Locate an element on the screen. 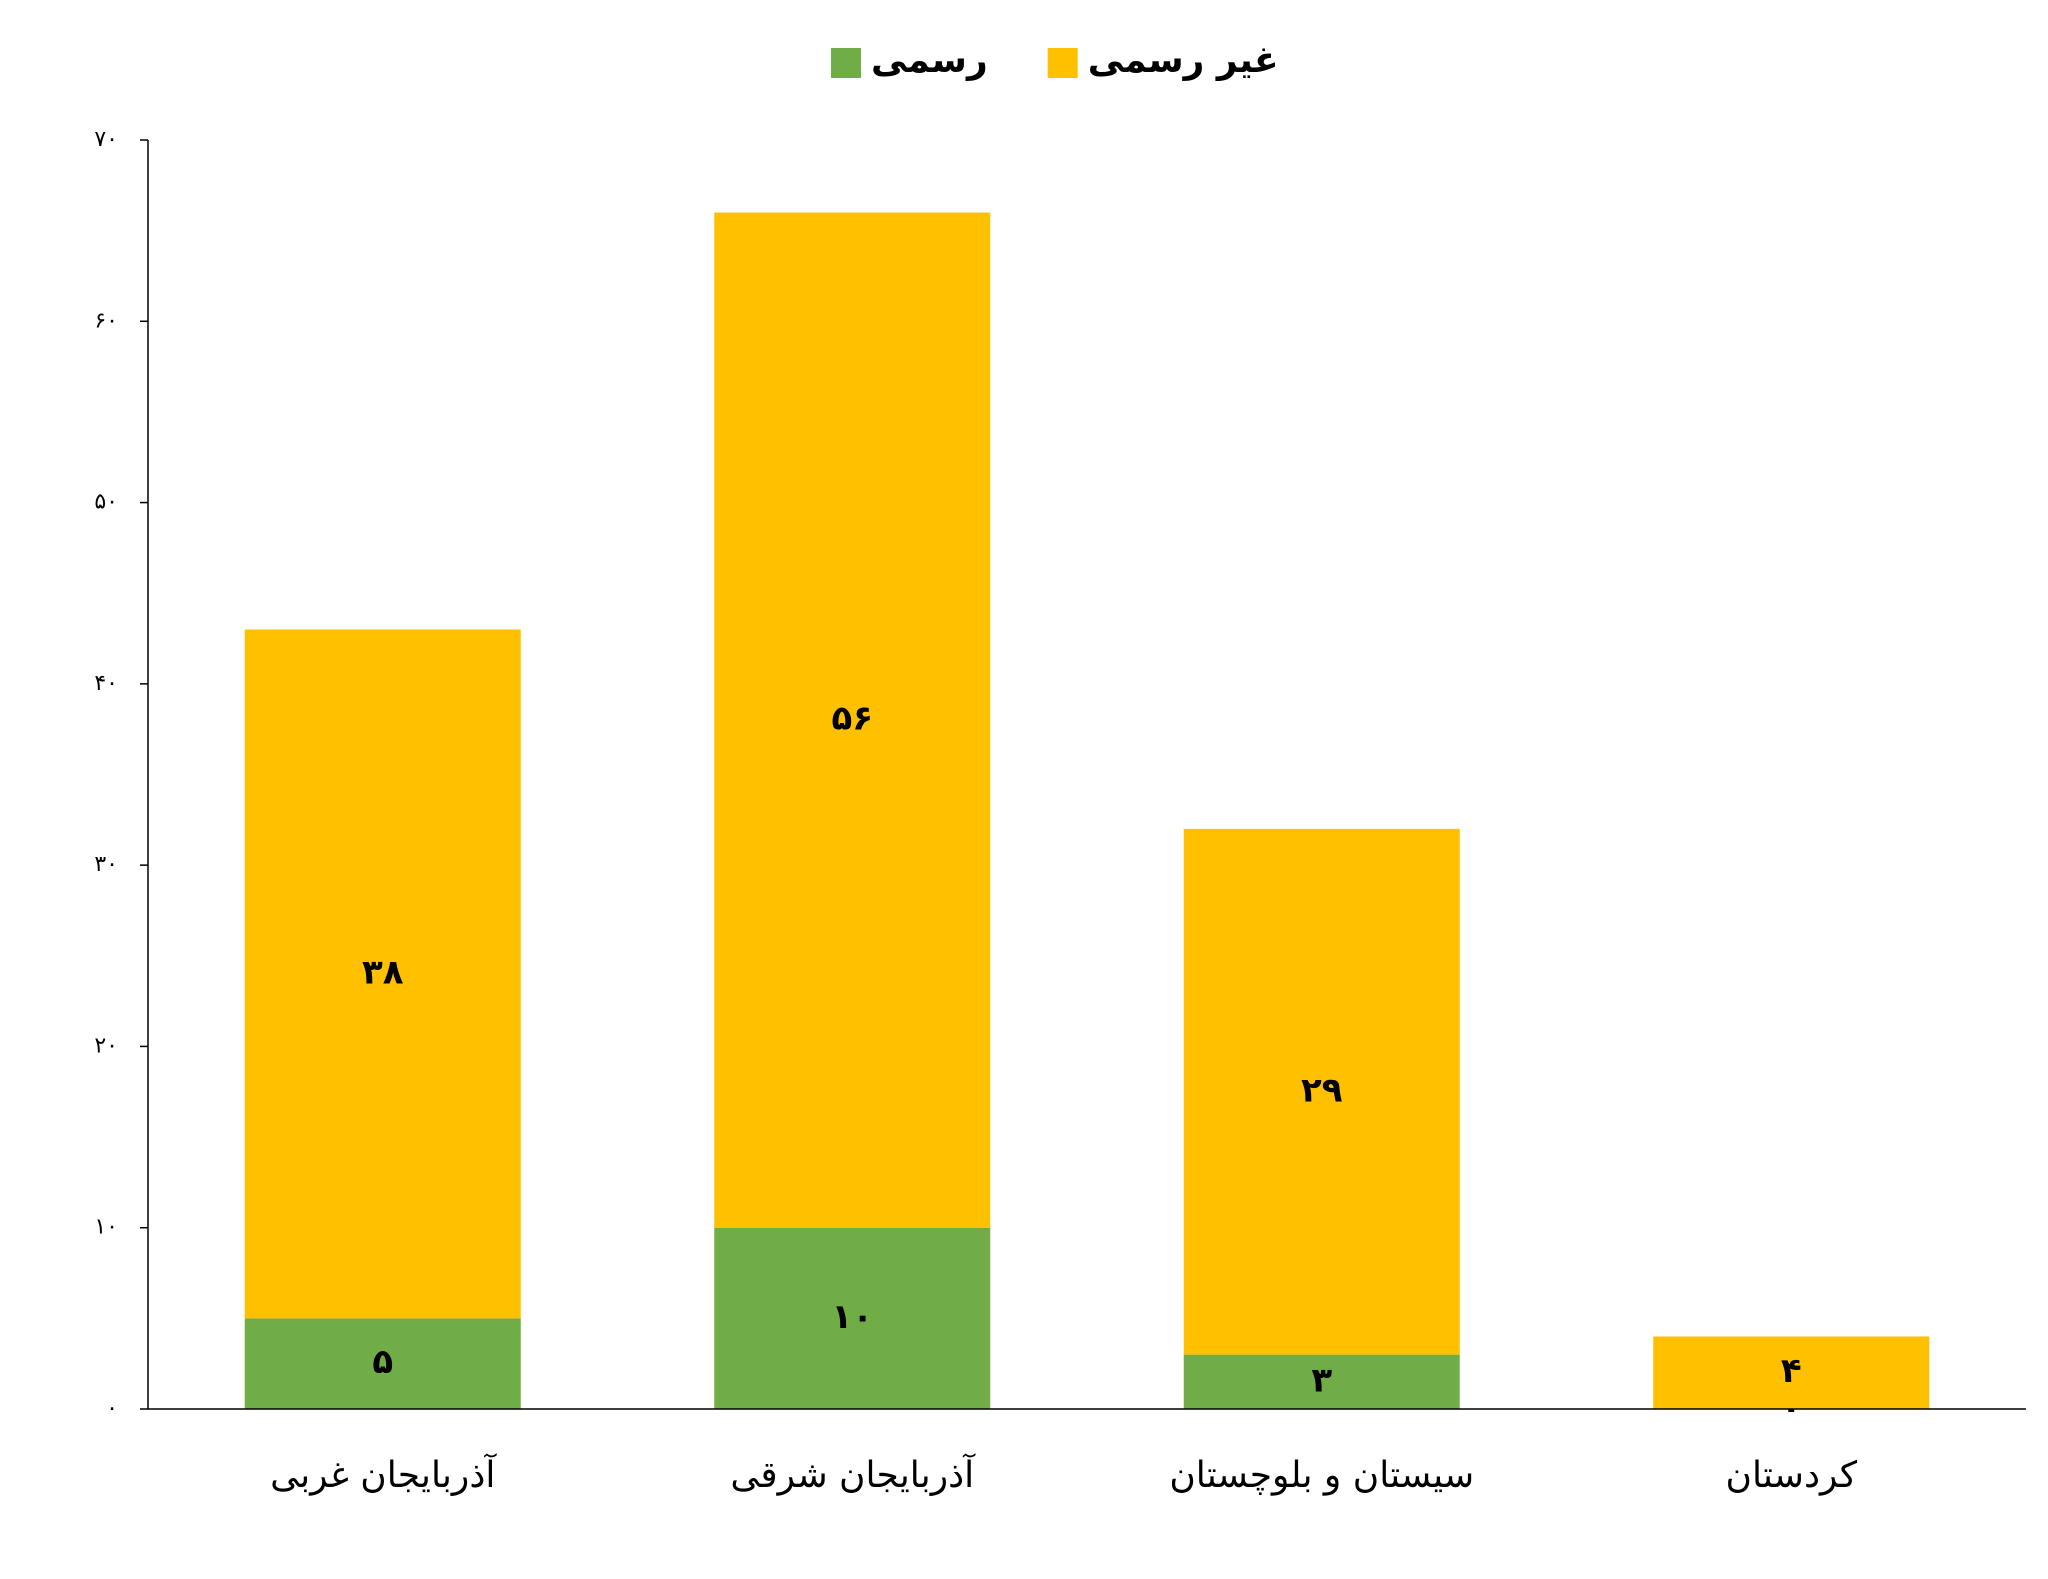 This screenshot has height=1579, width=2048. data-label: ۴ is located at coordinates (1791, 1371).